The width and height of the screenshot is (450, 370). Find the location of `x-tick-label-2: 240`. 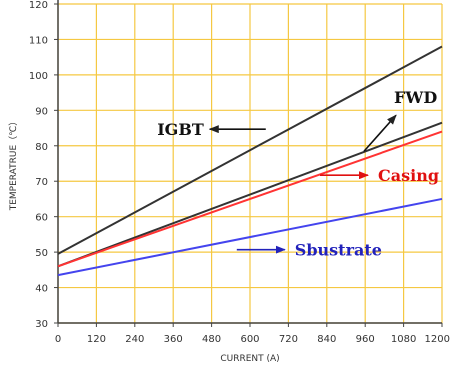

x-tick-label-2: 240 is located at coordinates (134, 339).